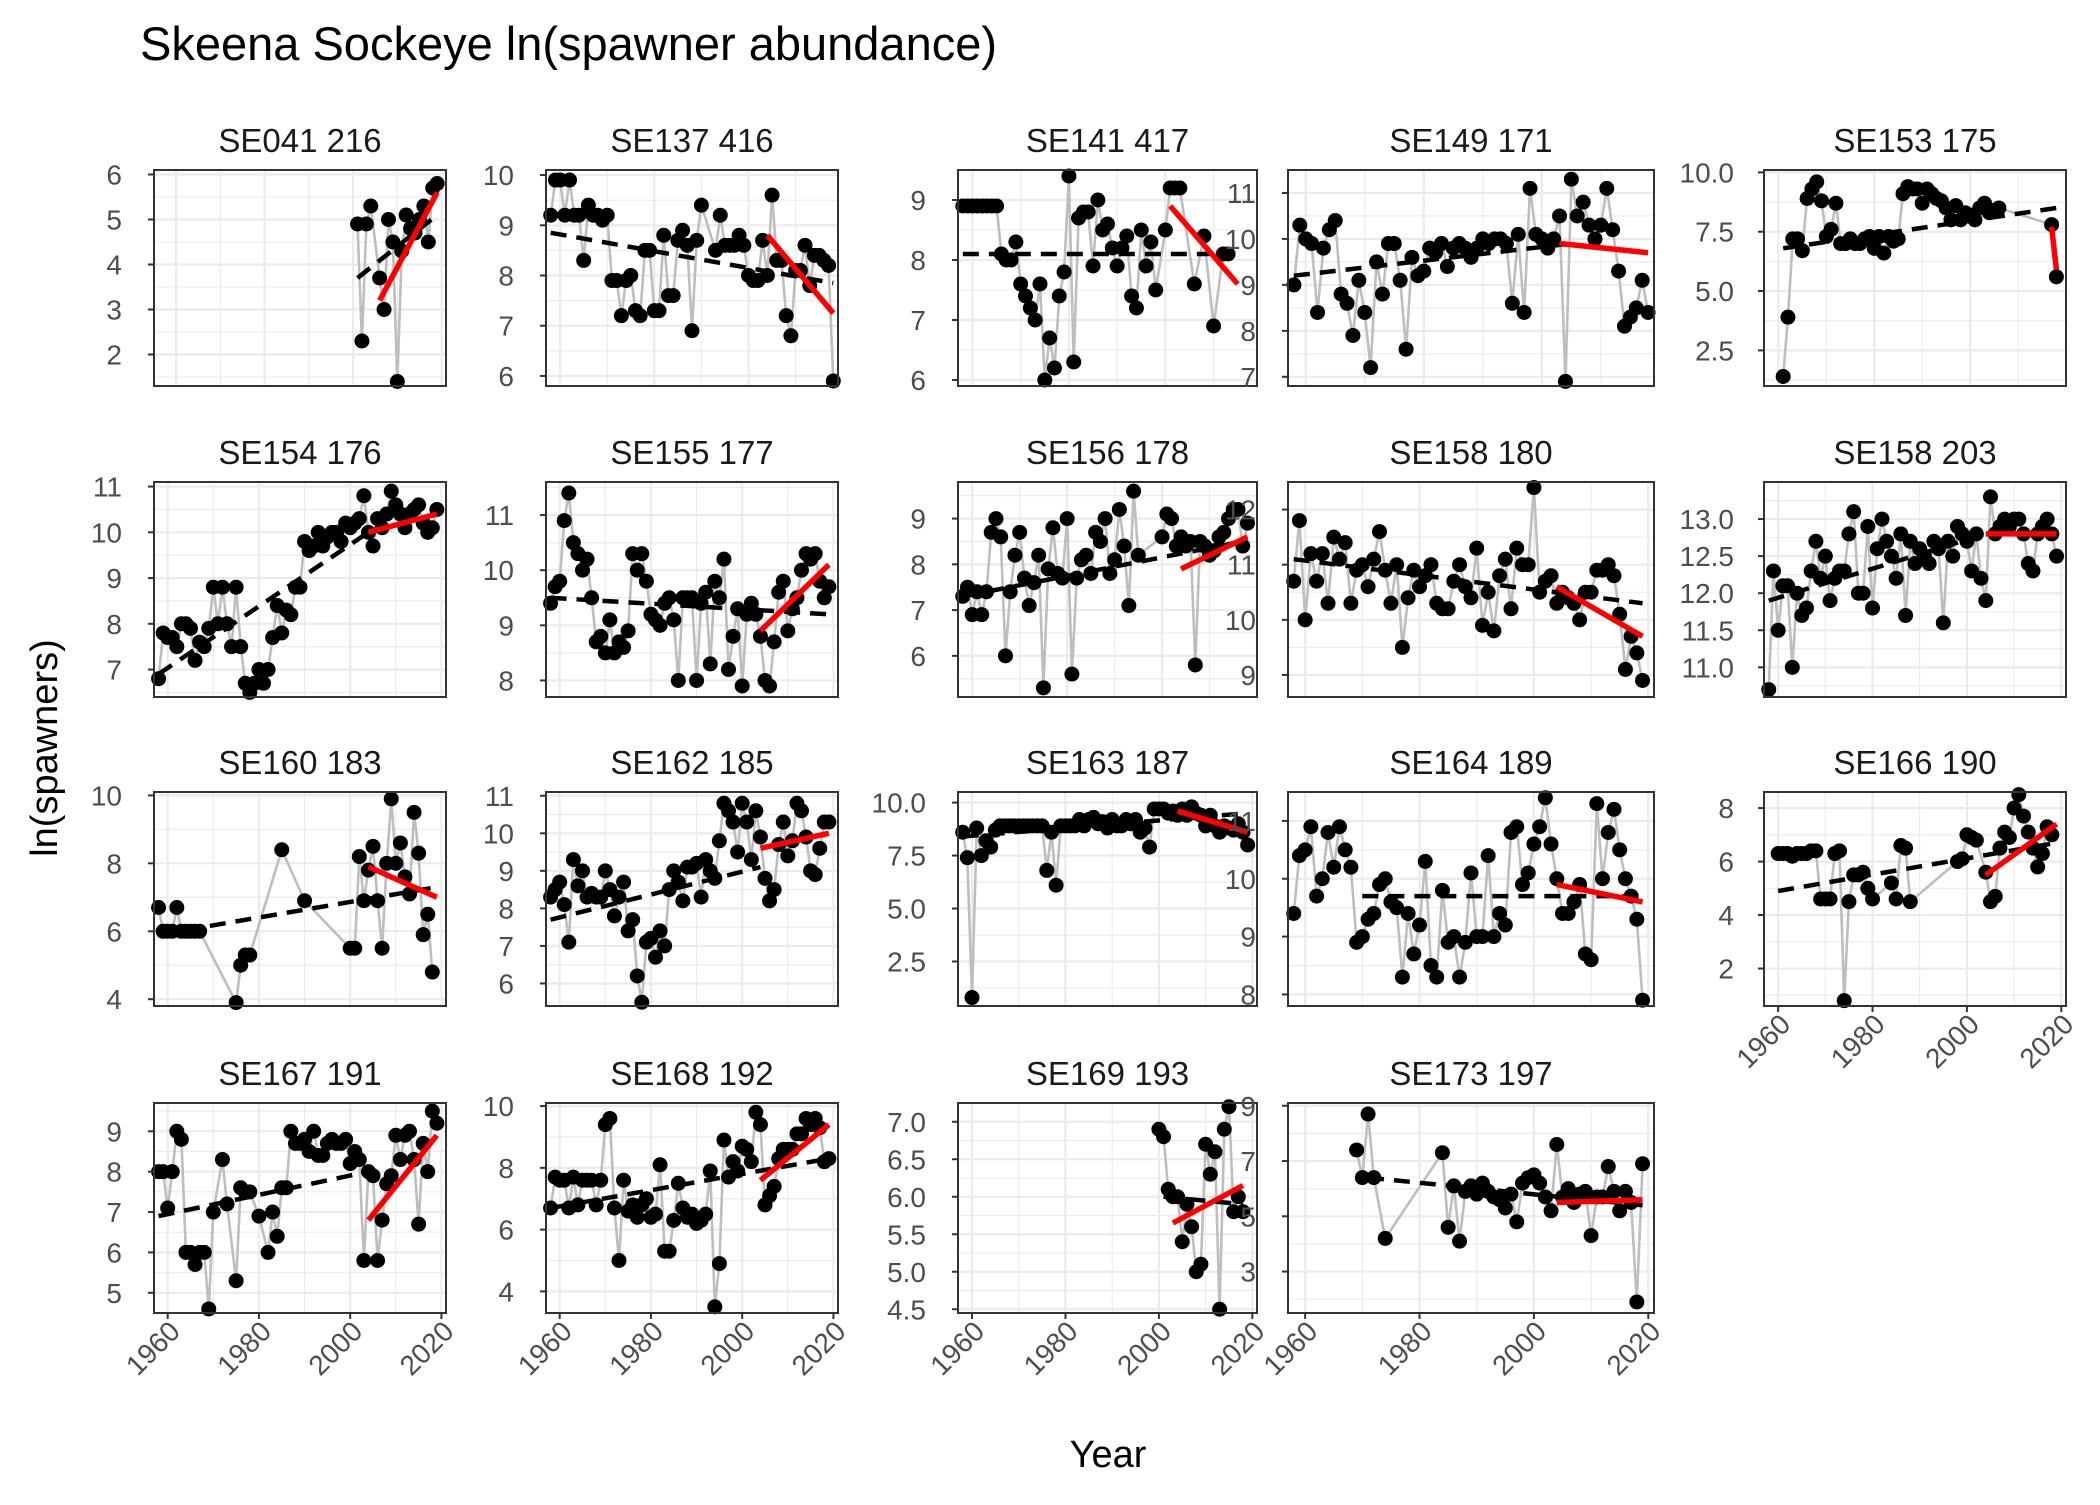 Image resolution: width=2100 pixels, height=1505 pixels. I want to click on y-tick-label: 4, so click(1726, 915).